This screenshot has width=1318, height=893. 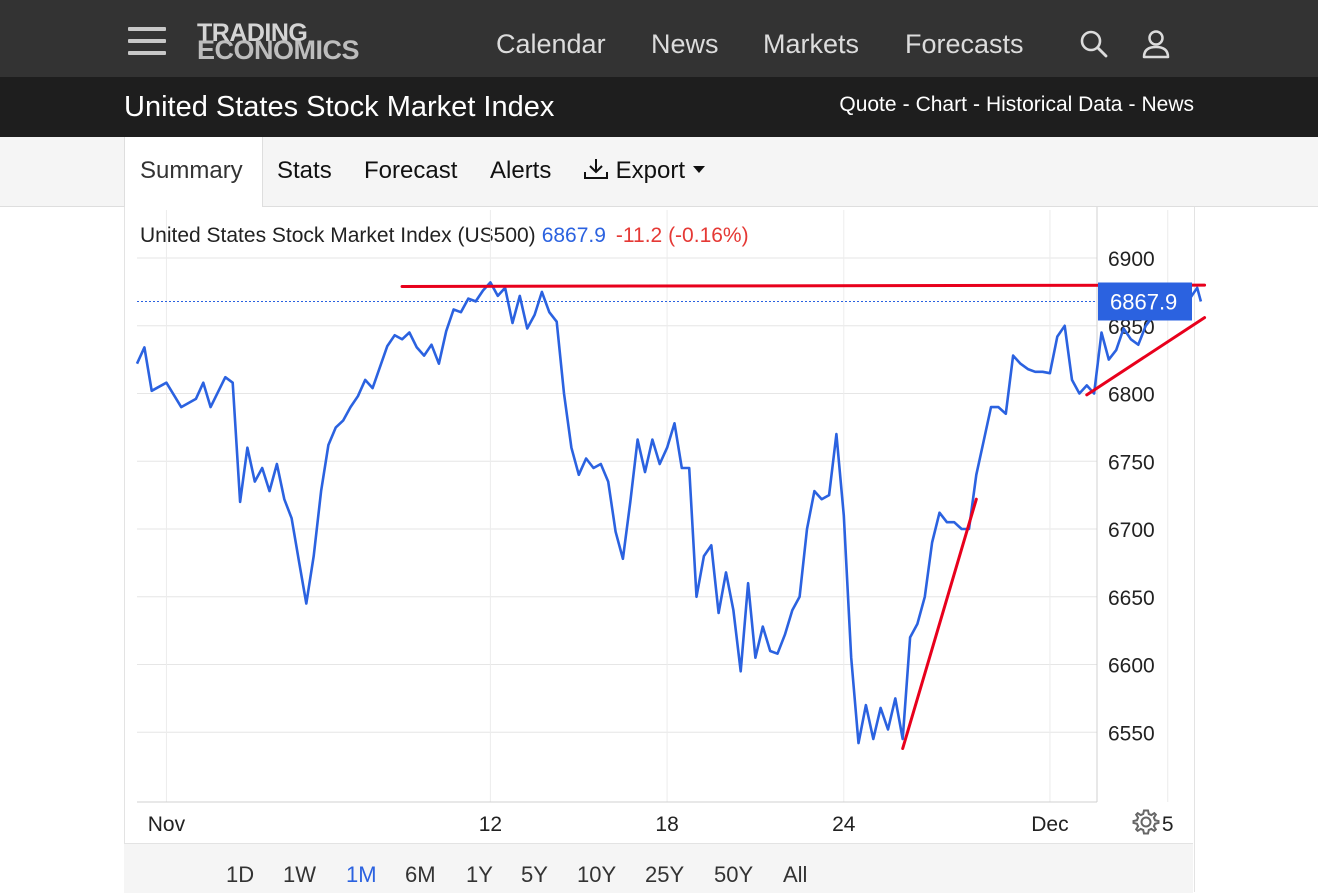 What do you see at coordinates (361, 874) in the screenshot?
I see `range-1m: 1M` at bounding box center [361, 874].